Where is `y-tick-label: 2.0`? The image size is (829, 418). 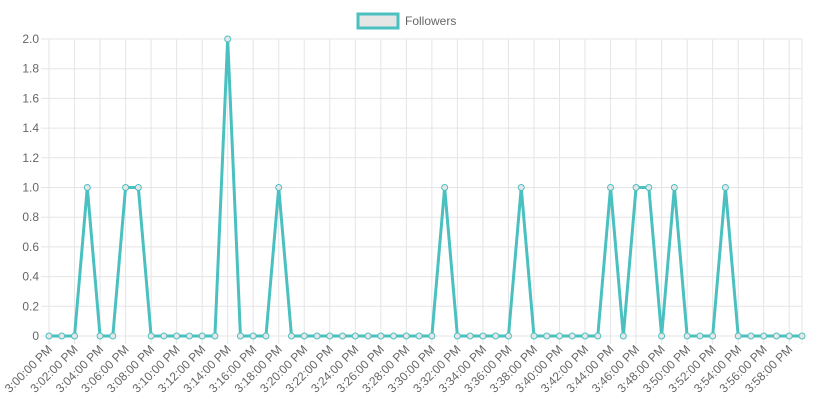 y-tick-label: 2.0 is located at coordinates (30, 39).